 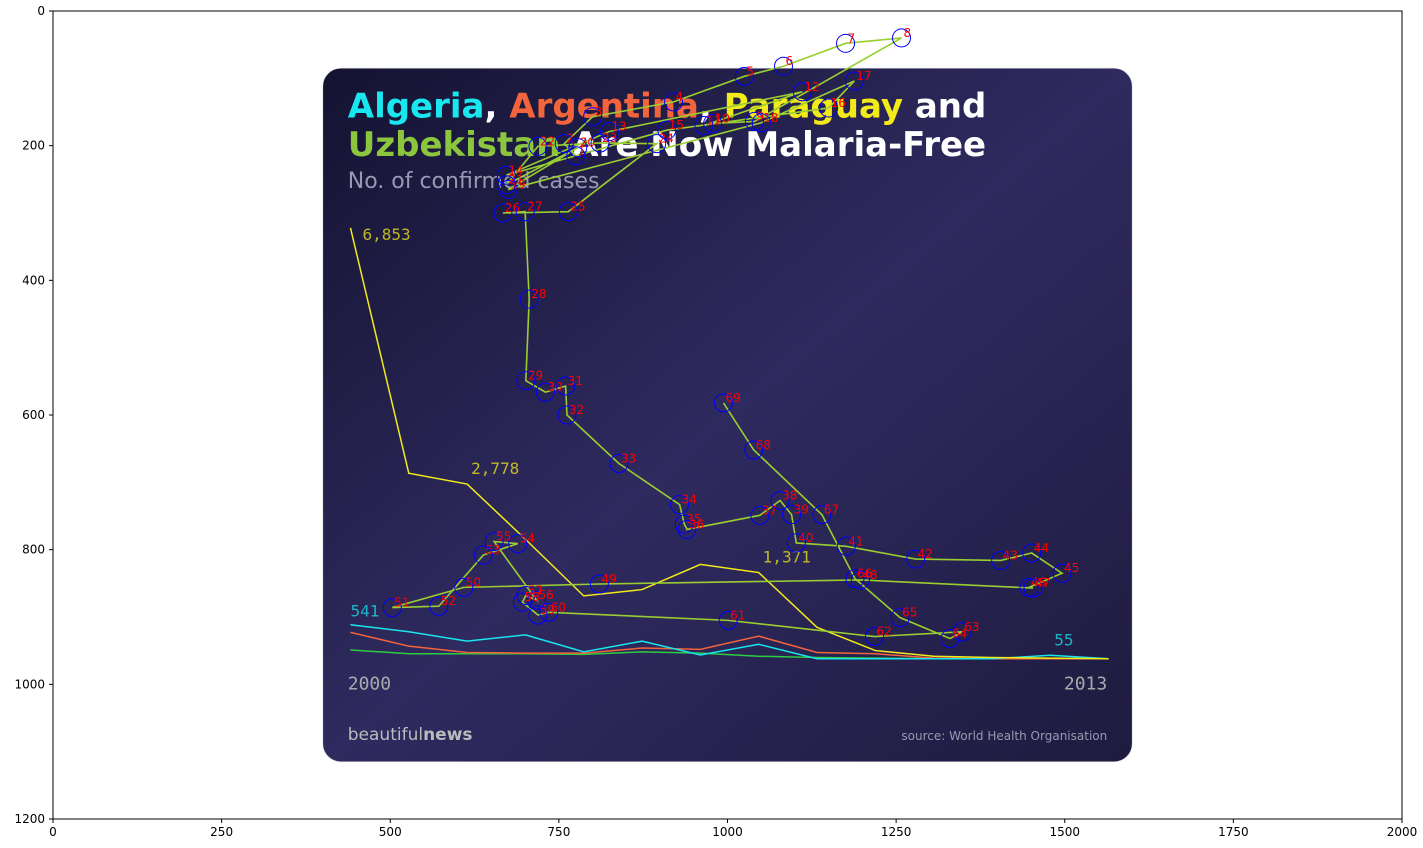 I want to click on overlay-point-label: 17, so click(x=863, y=76).